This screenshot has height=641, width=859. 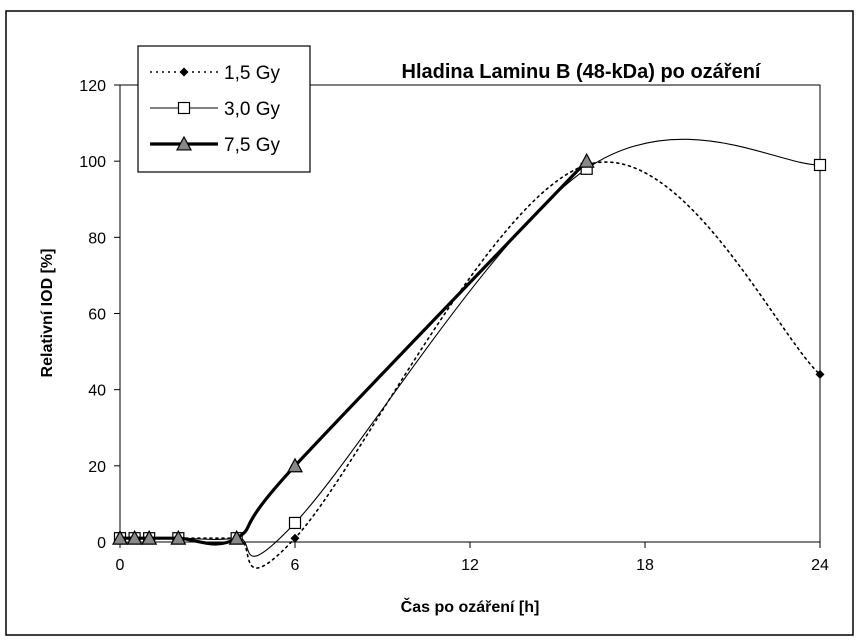 What do you see at coordinates (92, 86) in the screenshot?
I see `y-tick-label: 120` at bounding box center [92, 86].